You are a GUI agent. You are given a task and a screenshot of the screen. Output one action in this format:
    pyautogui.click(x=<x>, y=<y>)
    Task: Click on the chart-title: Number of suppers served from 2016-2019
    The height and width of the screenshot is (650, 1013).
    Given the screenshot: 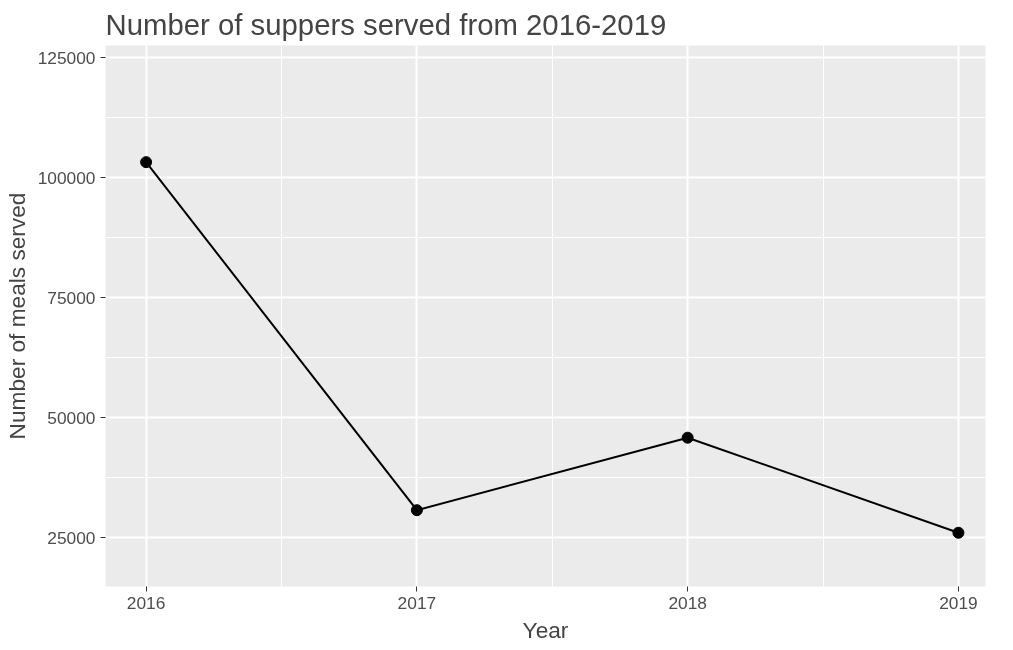 What is the action you would take?
    pyautogui.click(x=386, y=24)
    